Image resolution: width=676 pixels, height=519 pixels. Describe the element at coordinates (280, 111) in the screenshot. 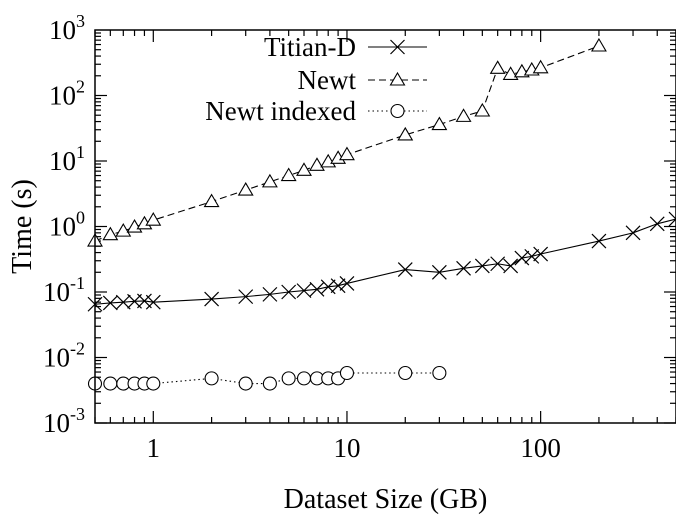

I see `legend-label: Newt indexed` at that location.